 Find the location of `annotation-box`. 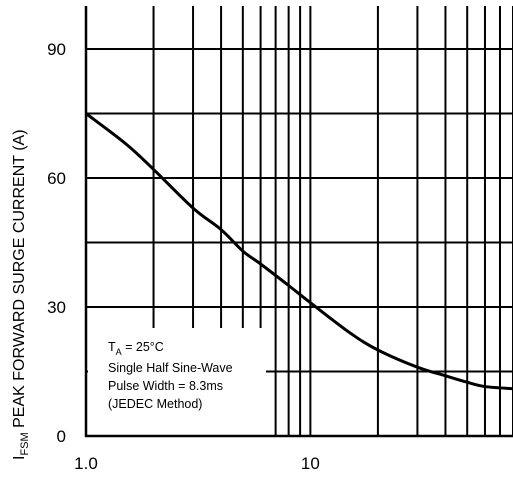

annotation-box is located at coordinates (177, 382).